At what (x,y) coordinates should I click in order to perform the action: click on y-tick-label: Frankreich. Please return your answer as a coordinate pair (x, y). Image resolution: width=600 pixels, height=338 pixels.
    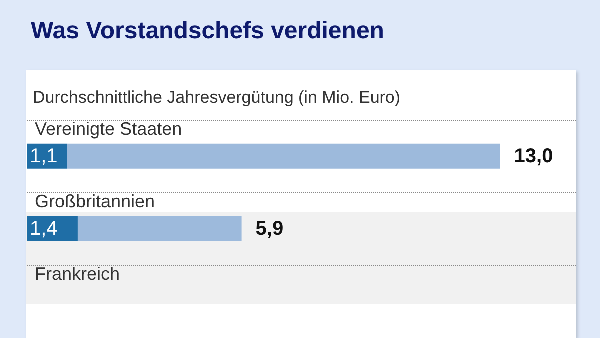
    Looking at the image, I should click on (77, 274).